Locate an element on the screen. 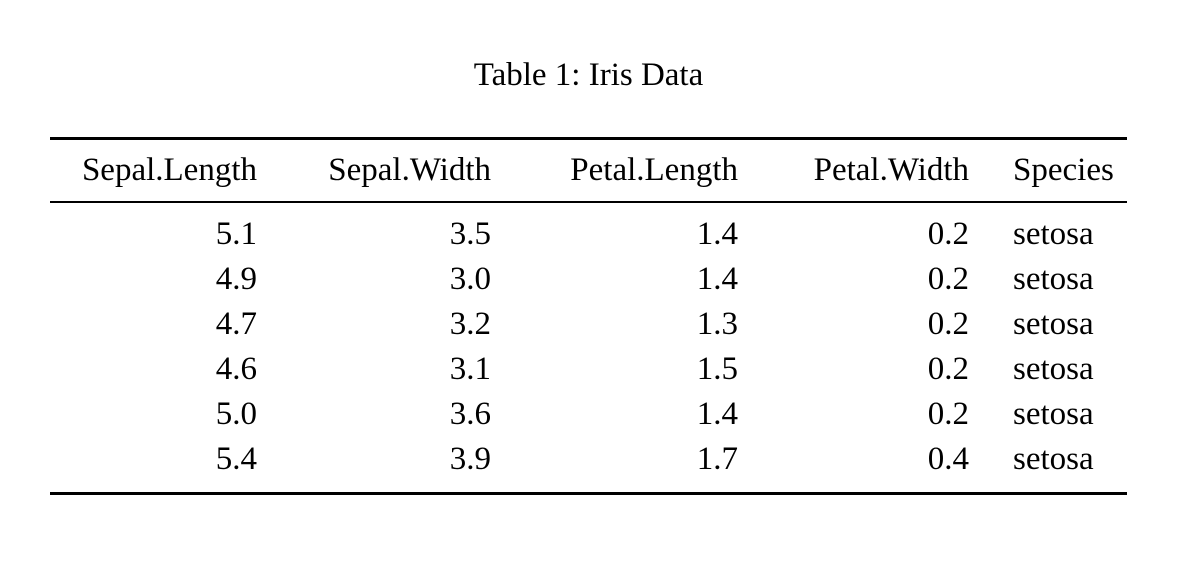  table-row: 4.9 3.0 1.4 0.2 setosa is located at coordinates (588, 279).